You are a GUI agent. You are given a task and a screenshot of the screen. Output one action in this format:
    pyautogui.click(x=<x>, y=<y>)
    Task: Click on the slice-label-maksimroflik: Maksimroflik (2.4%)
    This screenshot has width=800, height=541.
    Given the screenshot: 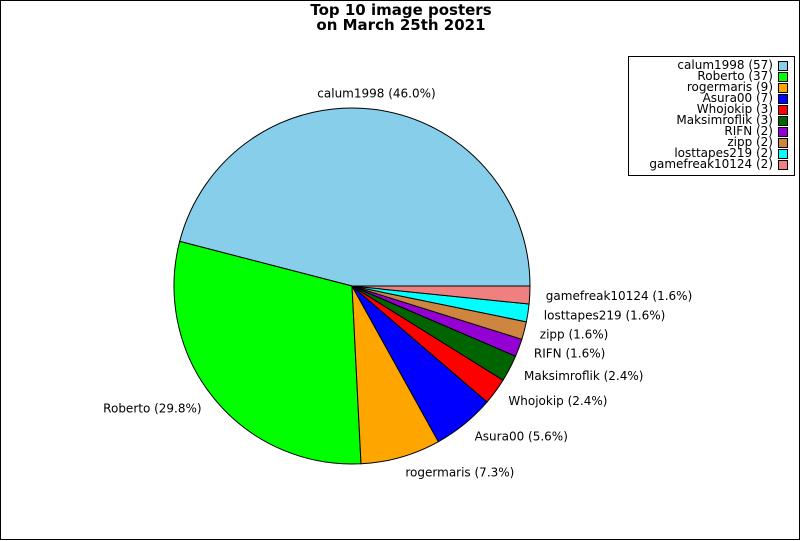 What is the action you would take?
    pyautogui.click(x=583, y=376)
    